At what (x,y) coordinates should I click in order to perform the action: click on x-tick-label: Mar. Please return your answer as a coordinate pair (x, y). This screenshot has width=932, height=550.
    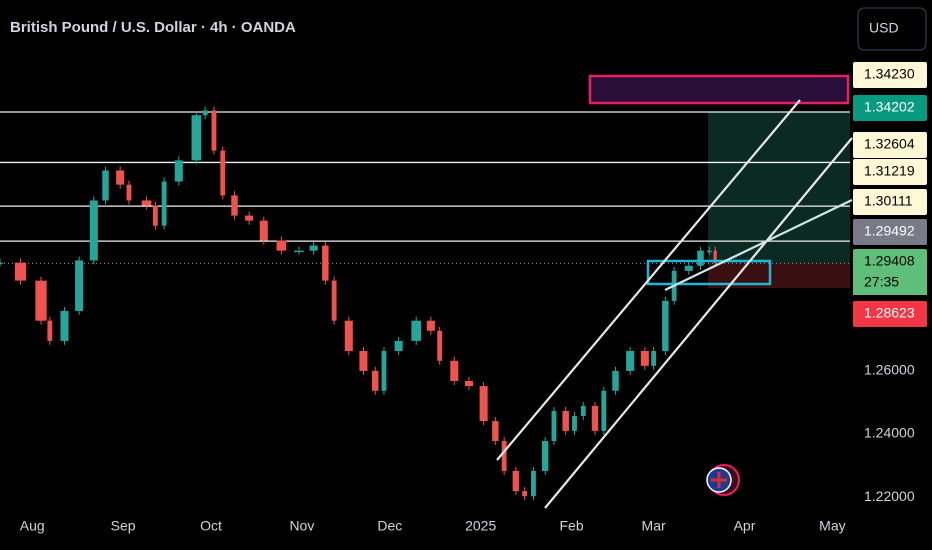
    Looking at the image, I should click on (654, 526).